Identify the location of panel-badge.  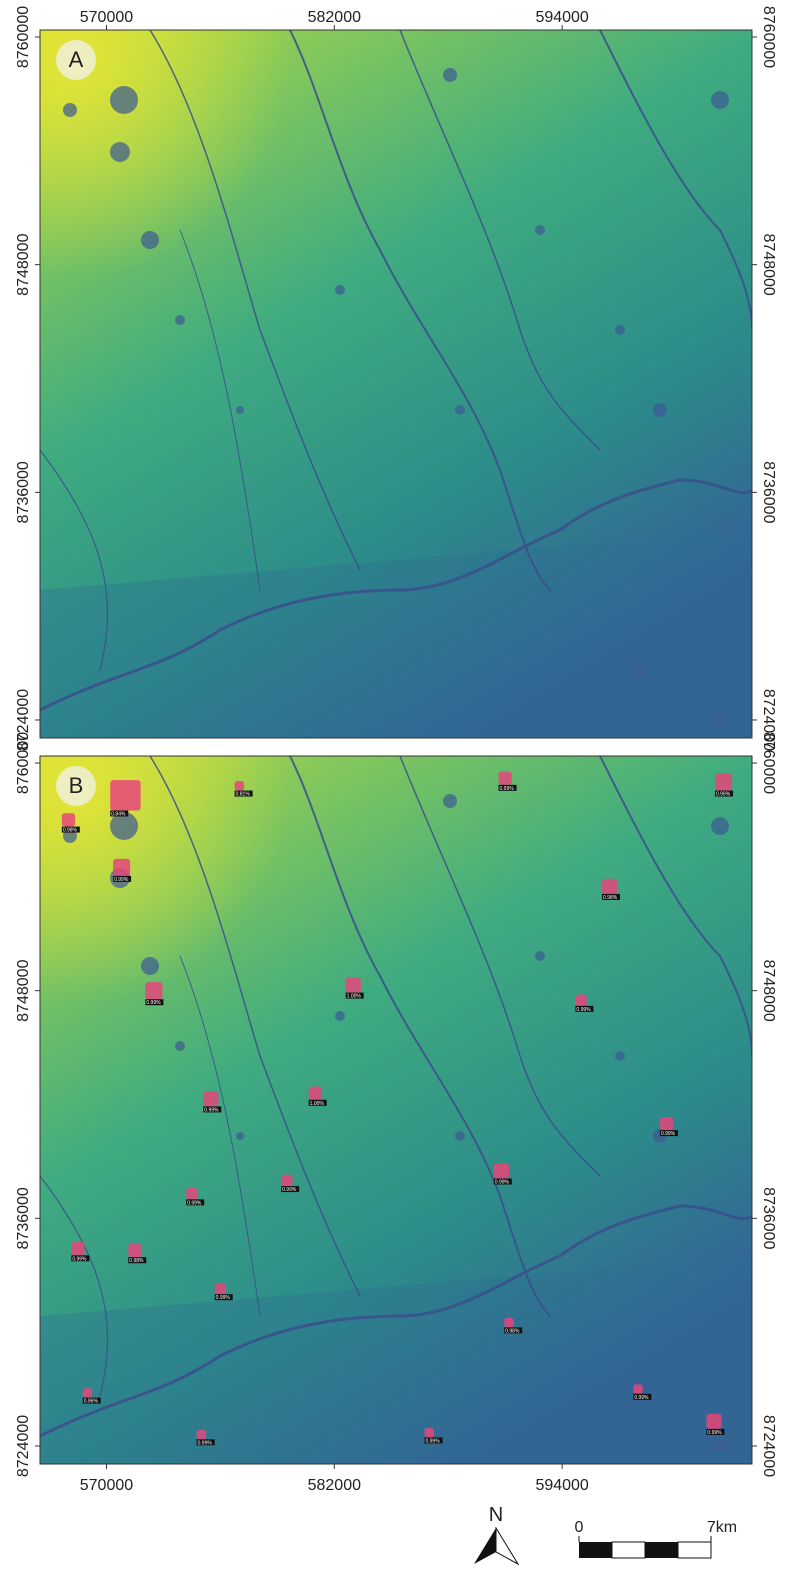
(76, 786).